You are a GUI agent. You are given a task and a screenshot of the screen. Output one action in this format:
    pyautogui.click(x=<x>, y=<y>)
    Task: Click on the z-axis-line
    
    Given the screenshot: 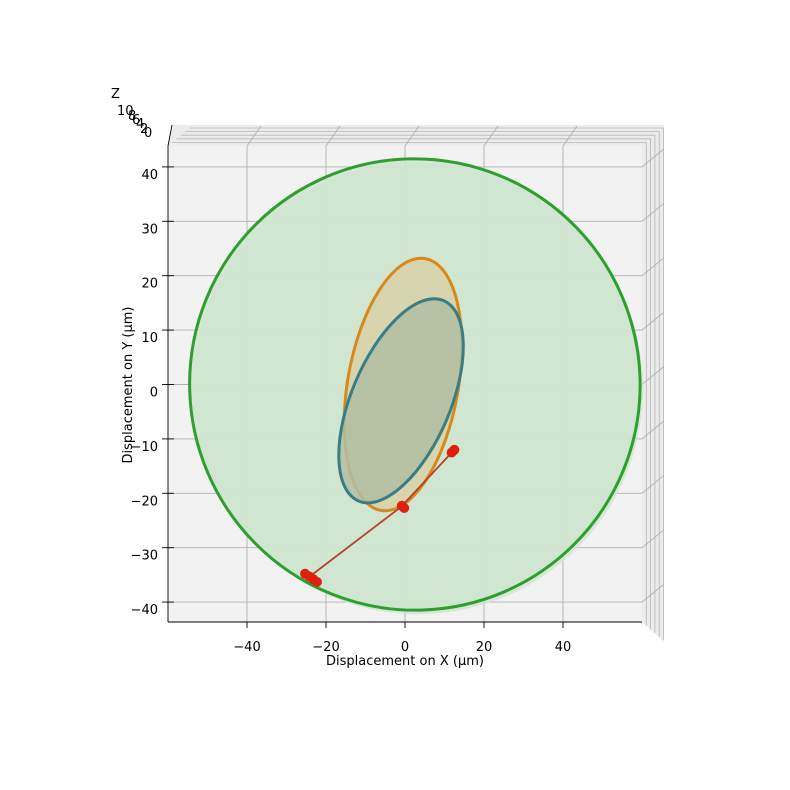 What is the action you would take?
    pyautogui.click(x=170, y=135)
    